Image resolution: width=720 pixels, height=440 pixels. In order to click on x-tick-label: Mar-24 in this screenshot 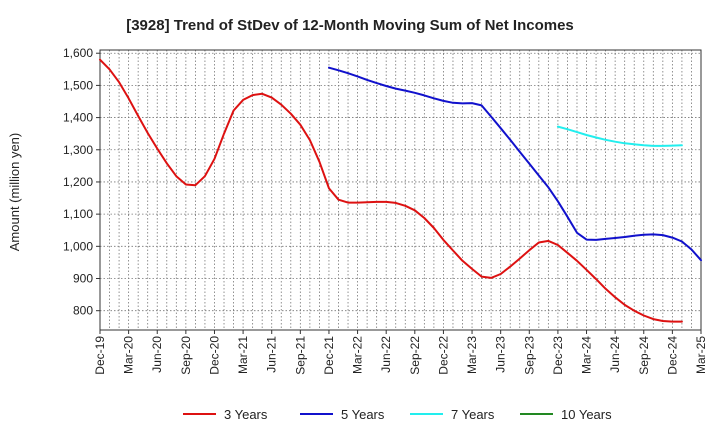, I will do `click(587, 355)`.